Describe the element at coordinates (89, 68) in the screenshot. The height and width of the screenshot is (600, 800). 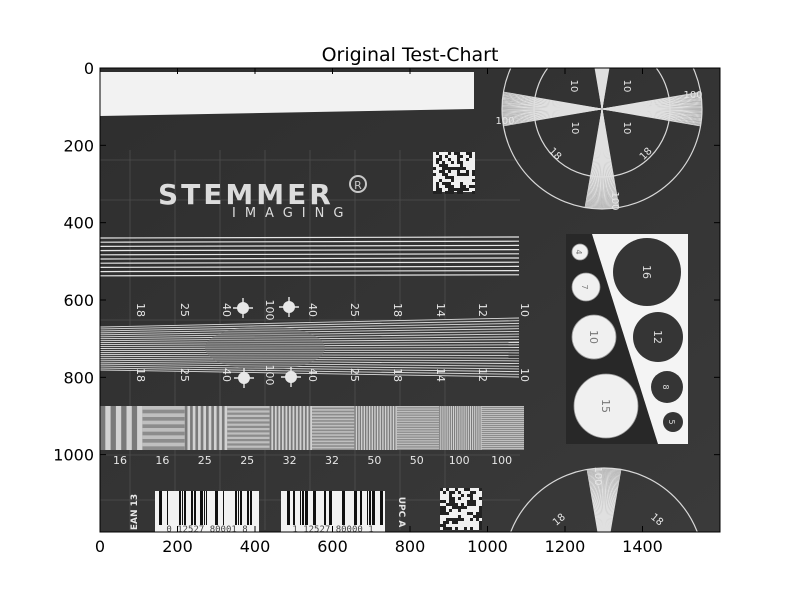
I see `y-tick-label: 0` at that location.